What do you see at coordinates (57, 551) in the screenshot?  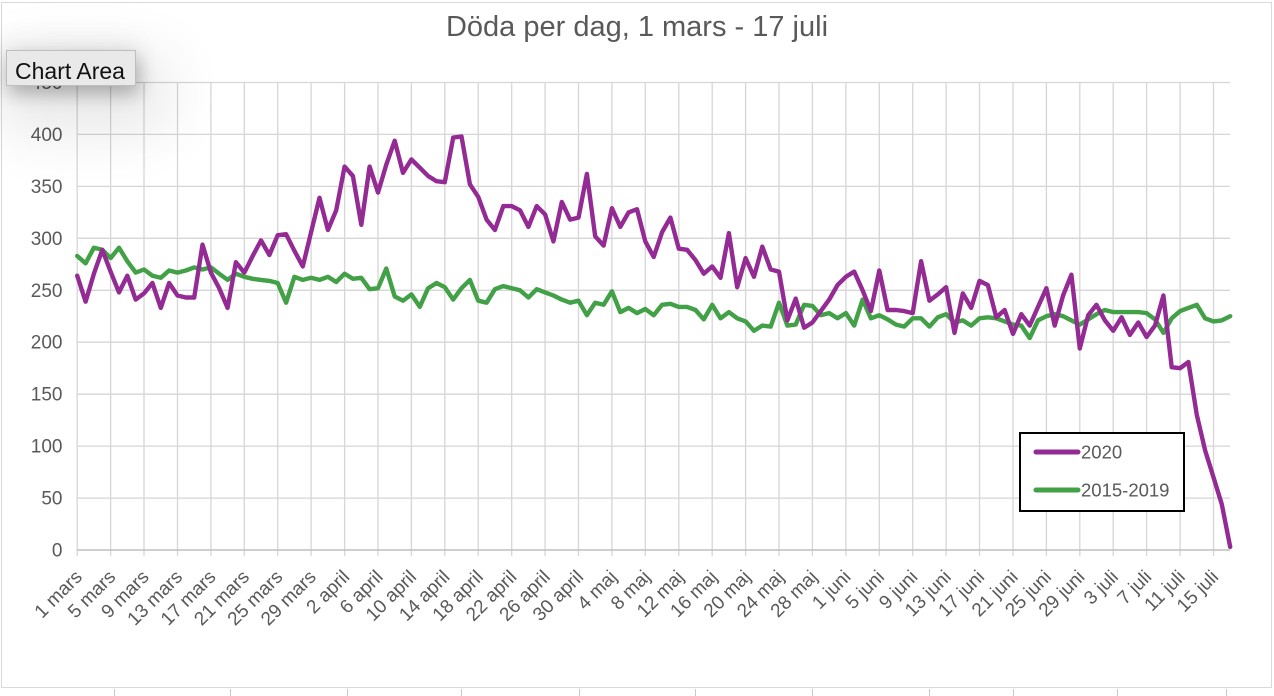 I see `svg-text: 0` at bounding box center [57, 551].